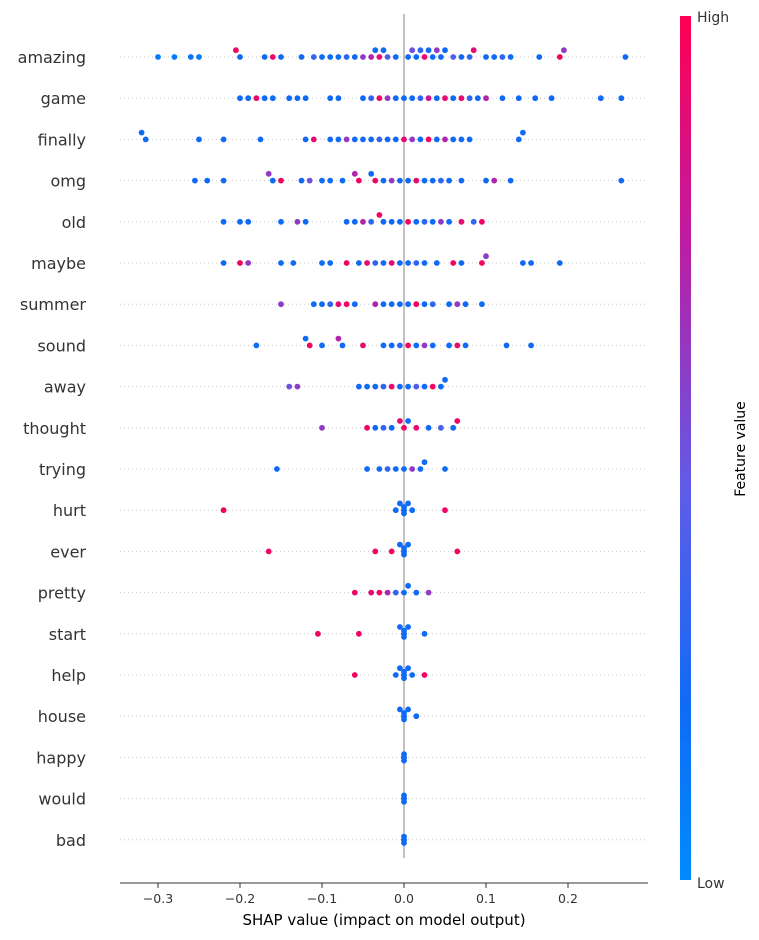 This screenshot has height=940, width=759. I want to click on feature-label-help: help, so click(68, 675).